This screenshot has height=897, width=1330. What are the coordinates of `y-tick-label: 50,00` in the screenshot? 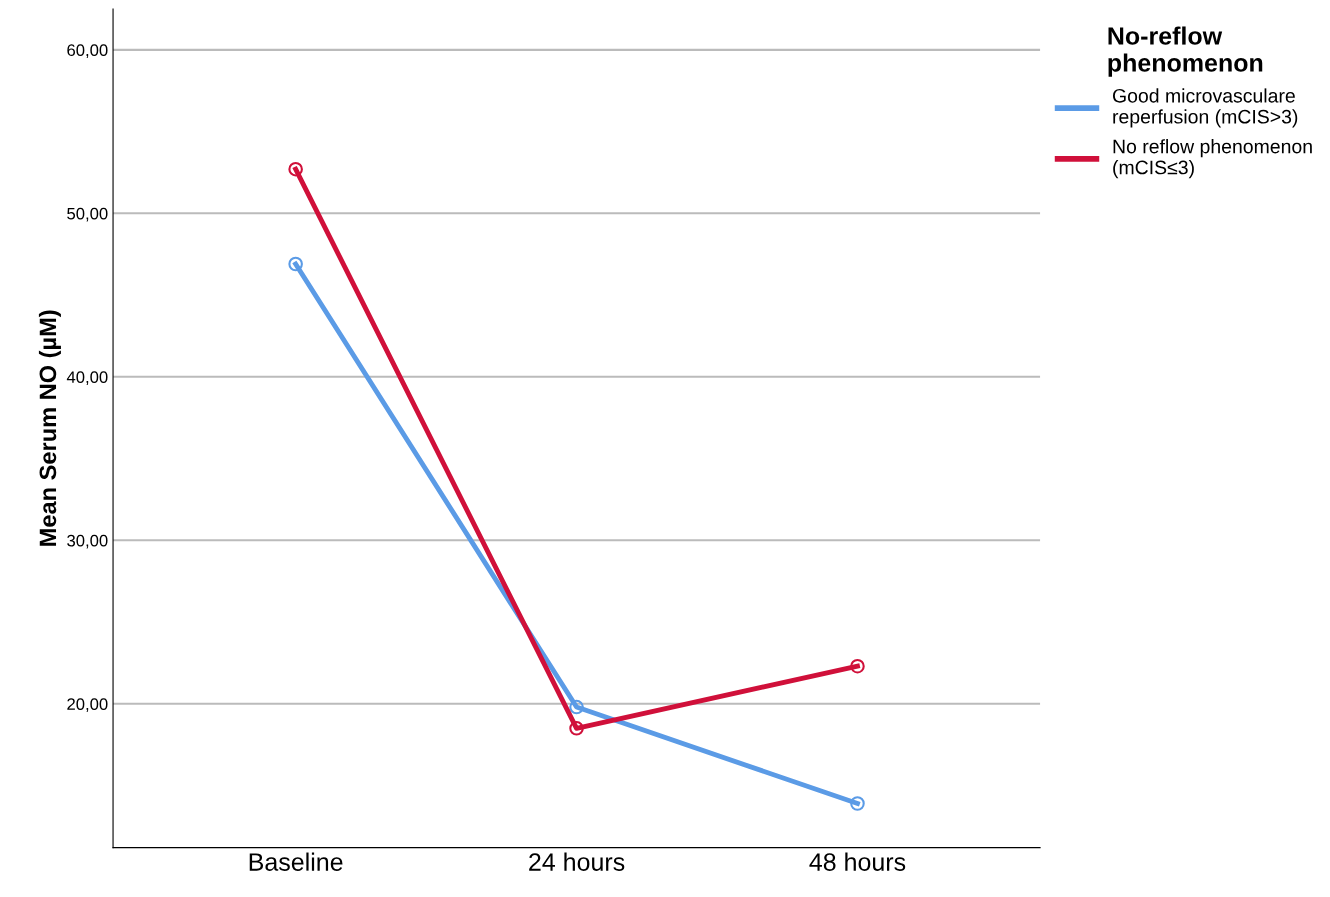 It's located at (87, 214).